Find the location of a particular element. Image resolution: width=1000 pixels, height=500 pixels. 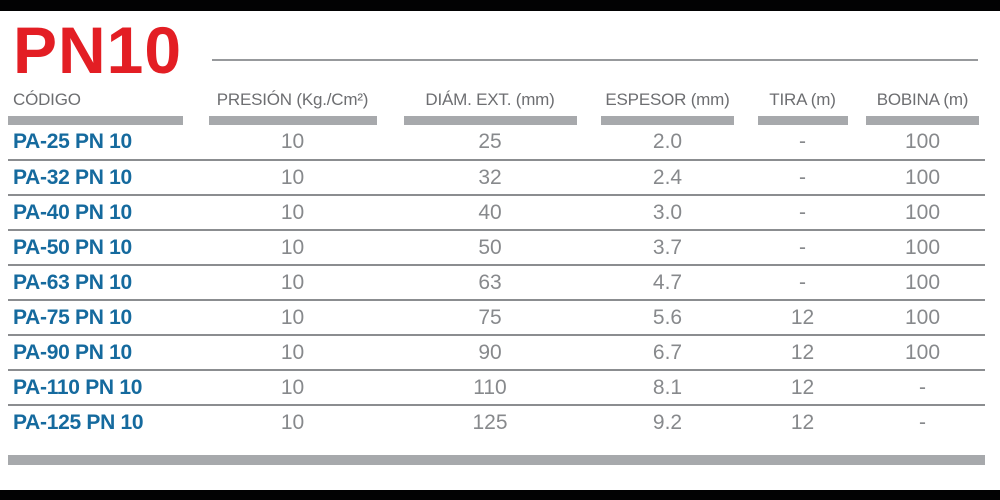

table-row: PA-75 PN 10 10 75 5.6 12 100 is located at coordinates (496, 317).